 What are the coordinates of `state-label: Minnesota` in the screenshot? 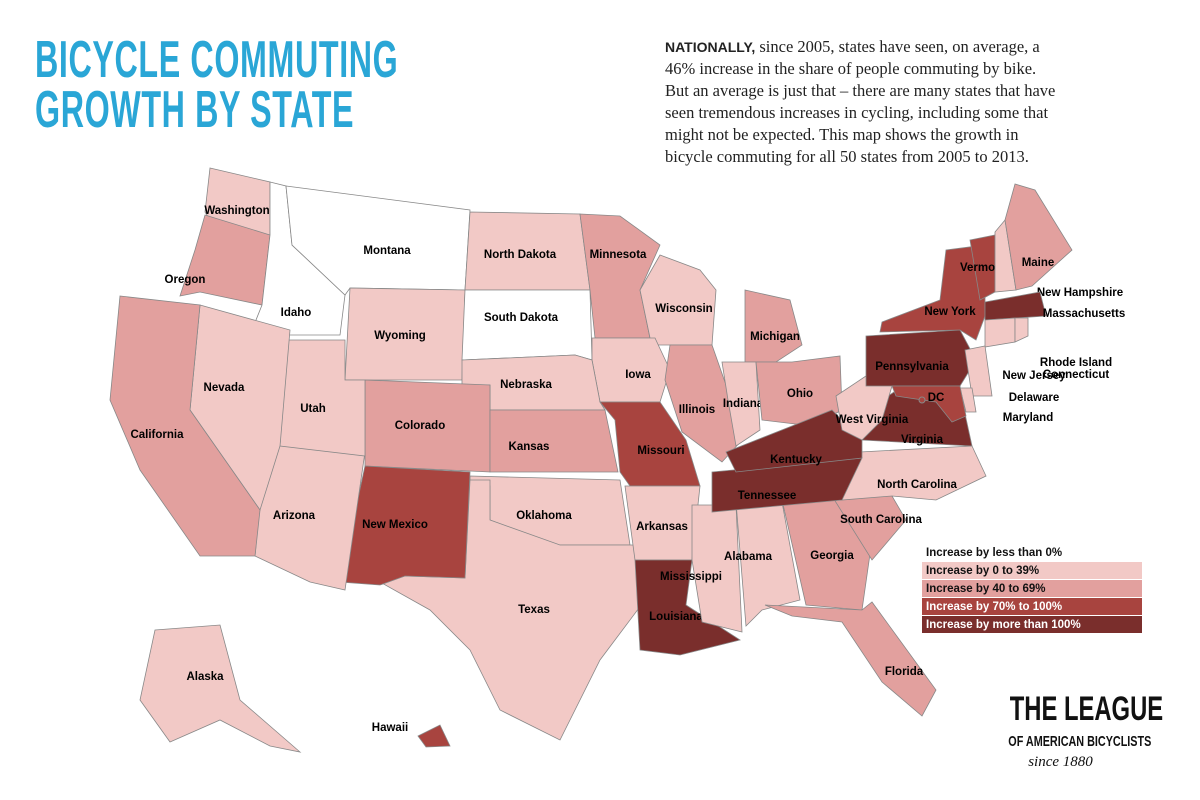 It's located at (618, 255).